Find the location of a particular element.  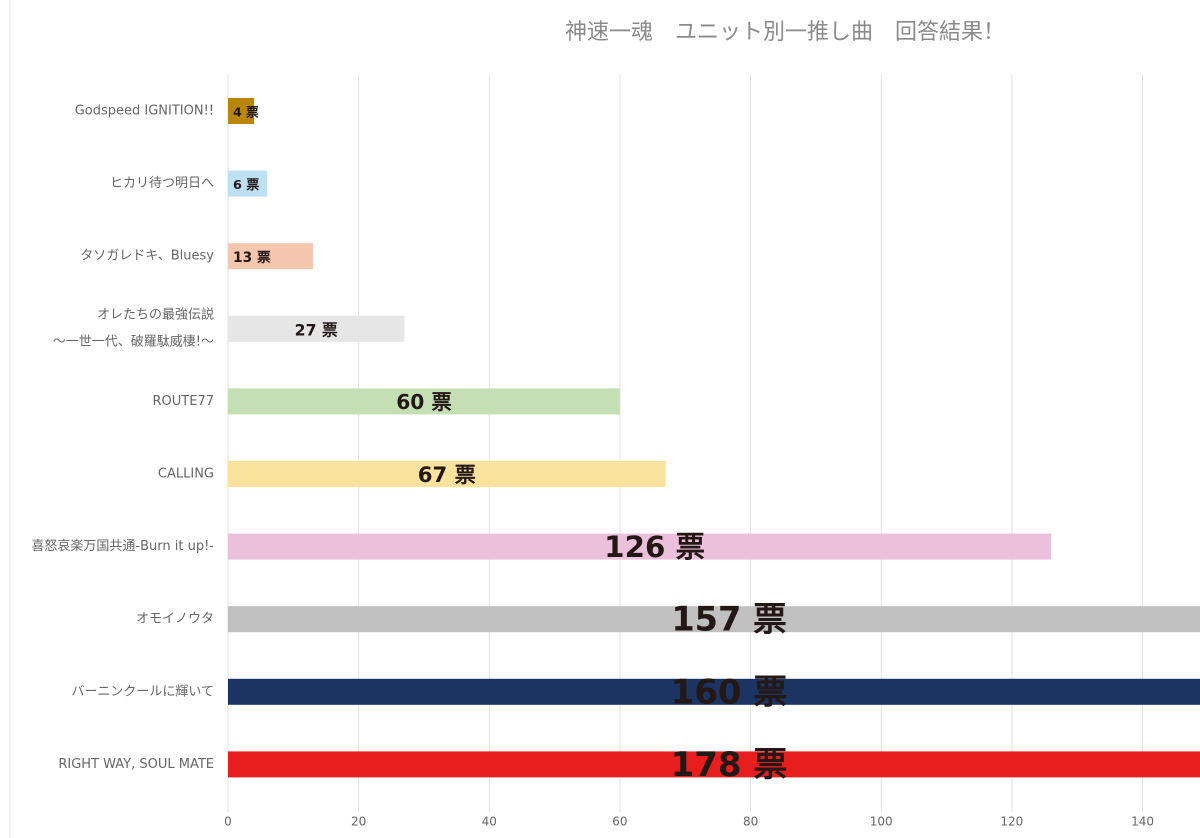

x-tick-label: 60 is located at coordinates (619, 822).